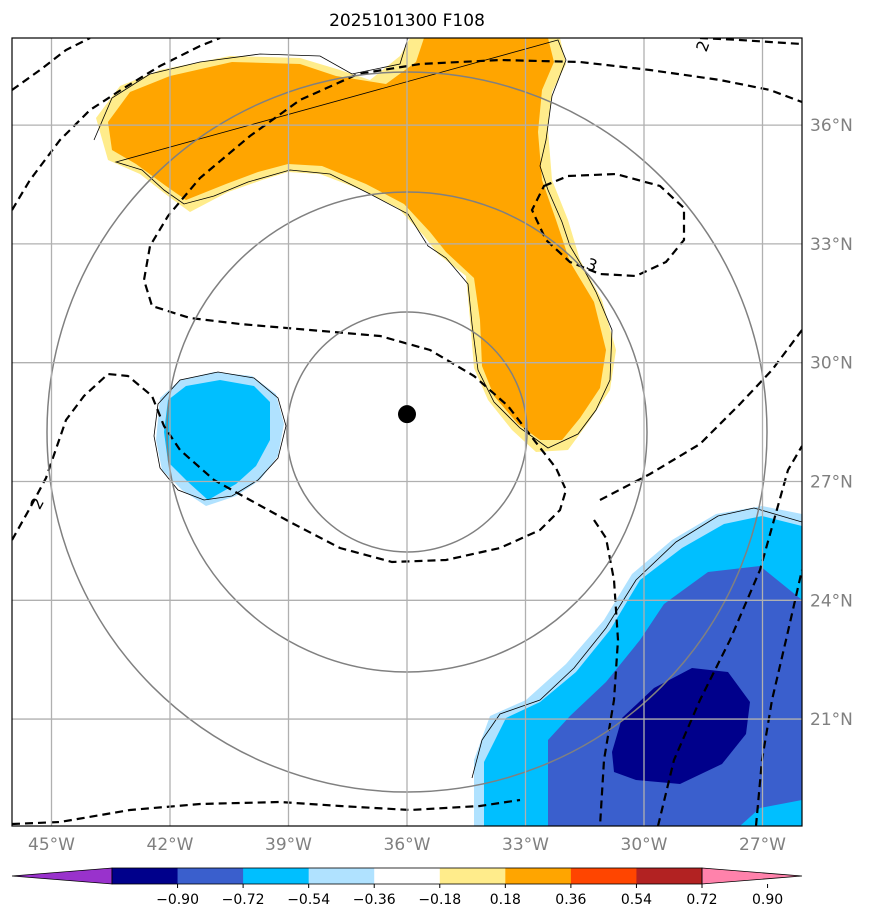 The image size is (873, 924). What do you see at coordinates (592, 264) in the screenshot?
I see `contour-label: 3` at bounding box center [592, 264].